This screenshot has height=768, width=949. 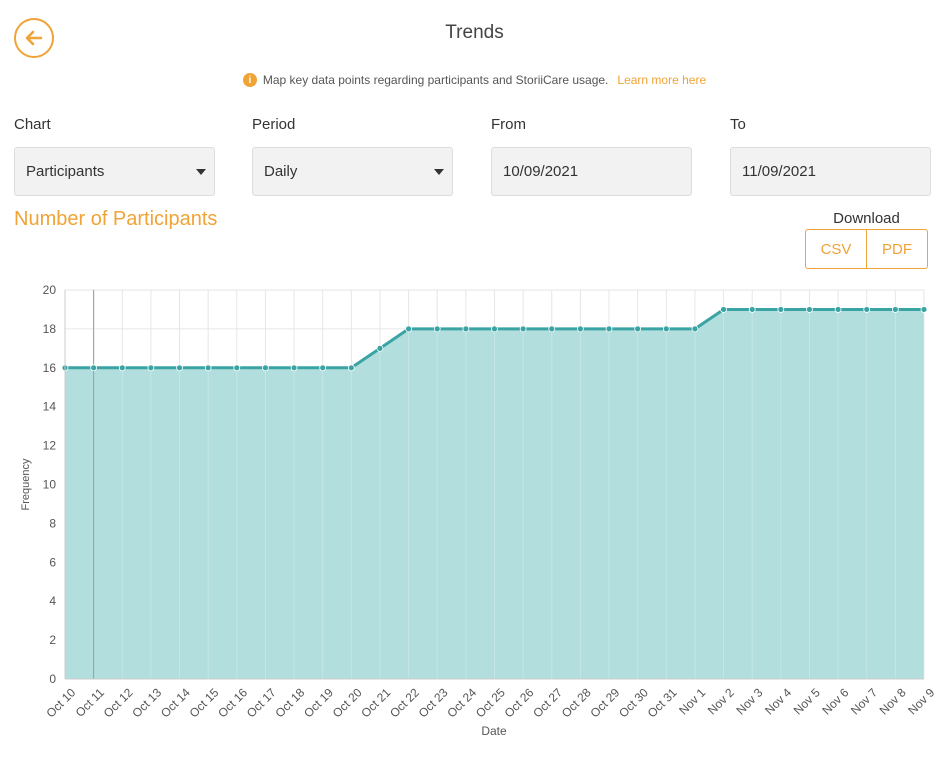 I want to click on x-tick-label: Oct 18, so click(x=290, y=702).